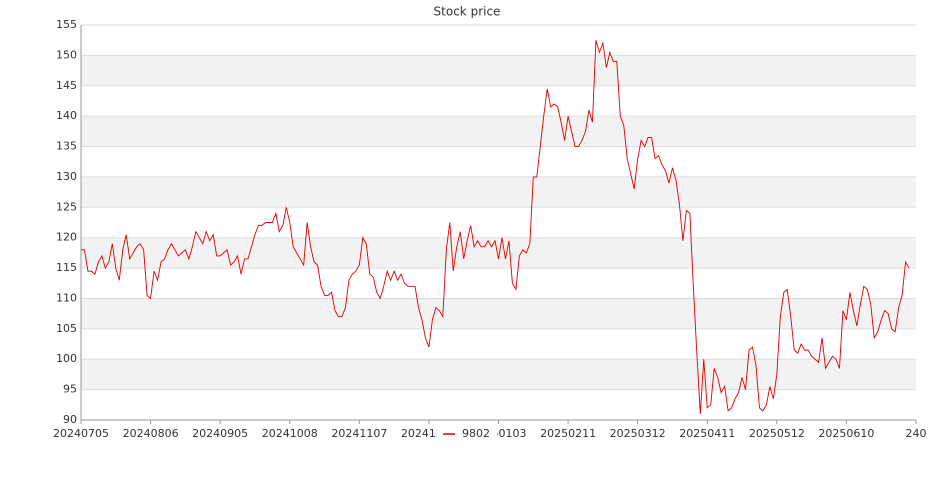 The height and width of the screenshot is (500, 935). I want to click on x-tick-label: 20241107, so click(359, 433).